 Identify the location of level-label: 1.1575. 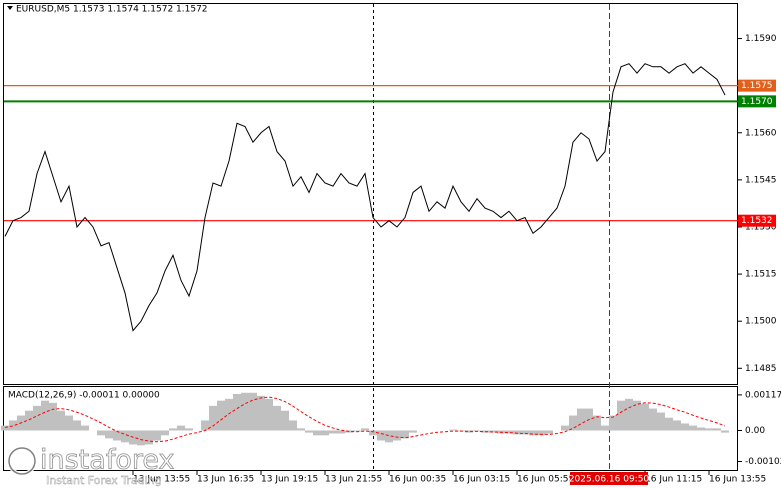
(757, 86).